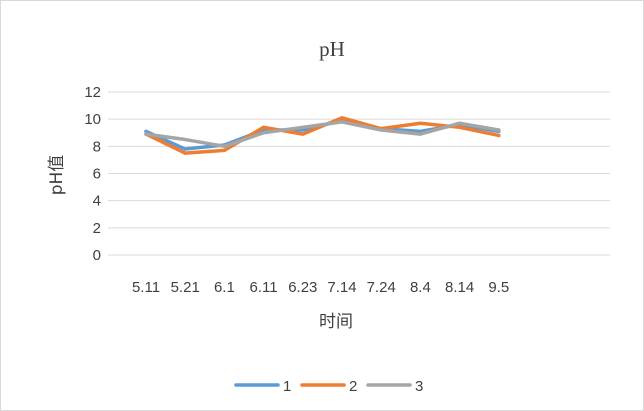 The image size is (644, 411). I want to click on legend-label-1: 1, so click(287, 386).